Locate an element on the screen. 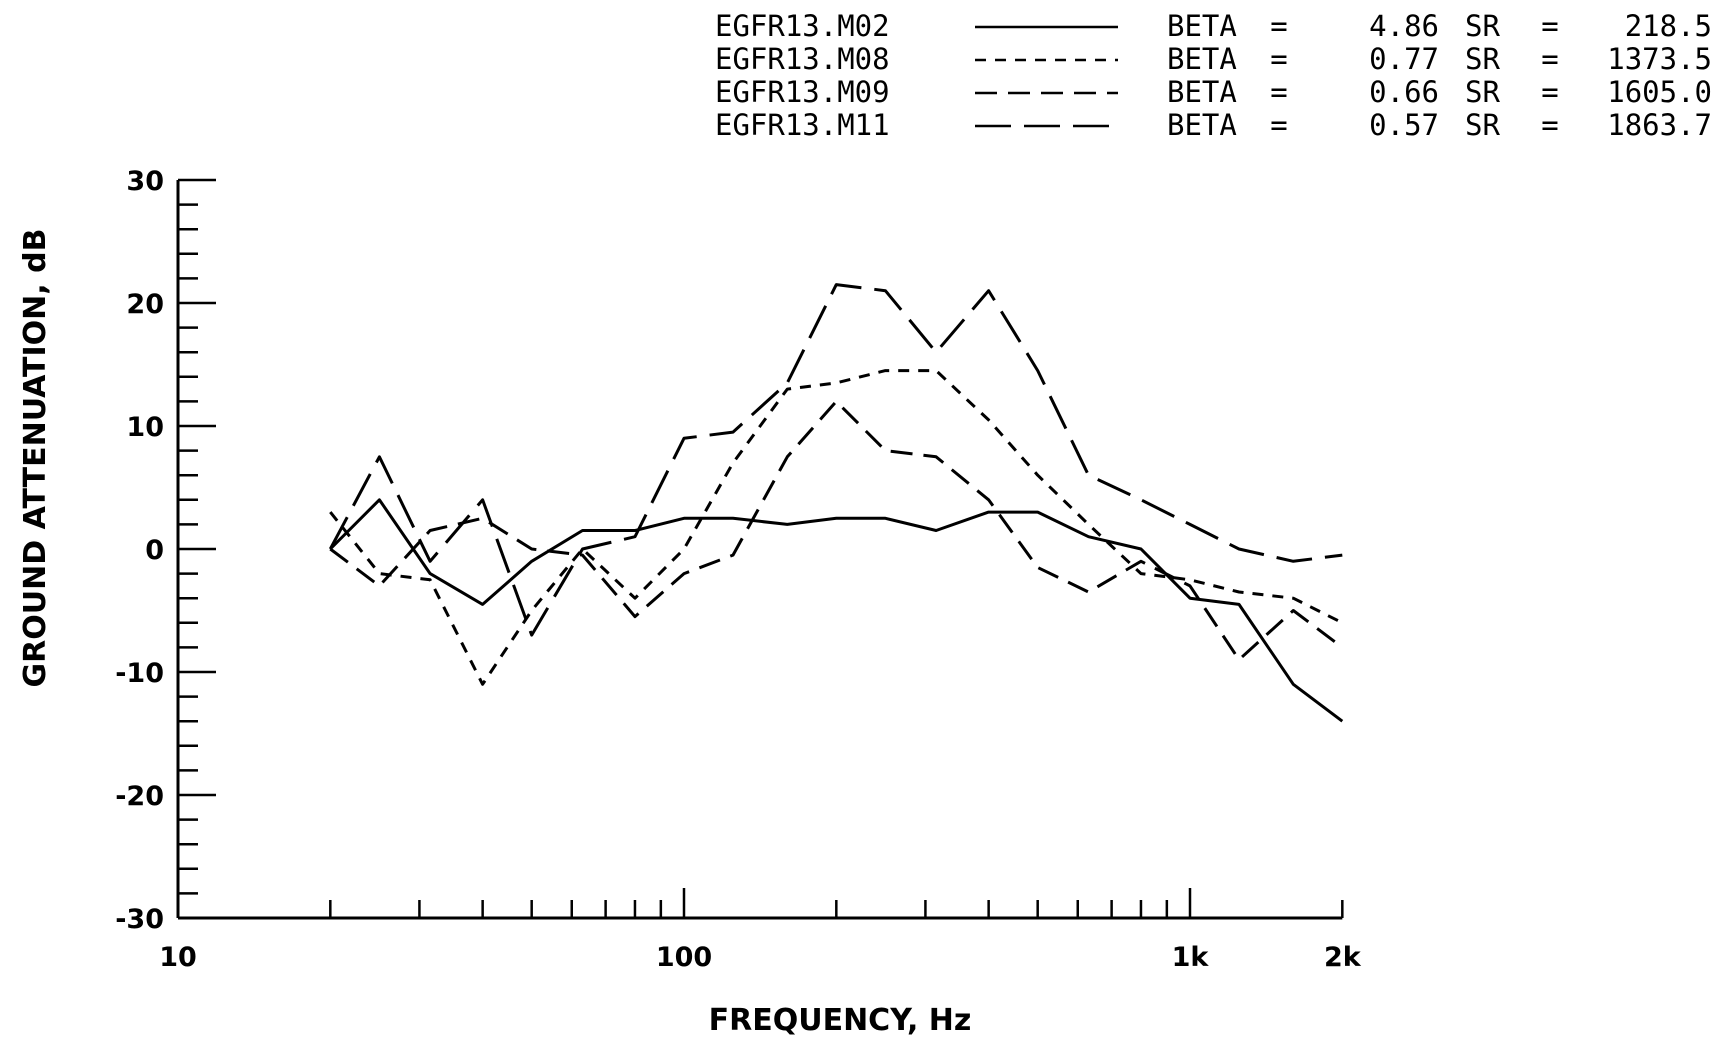 Image resolution: width=1715 pixels, height=1040 pixels. y-tick-label: 20 is located at coordinates (145, 304).